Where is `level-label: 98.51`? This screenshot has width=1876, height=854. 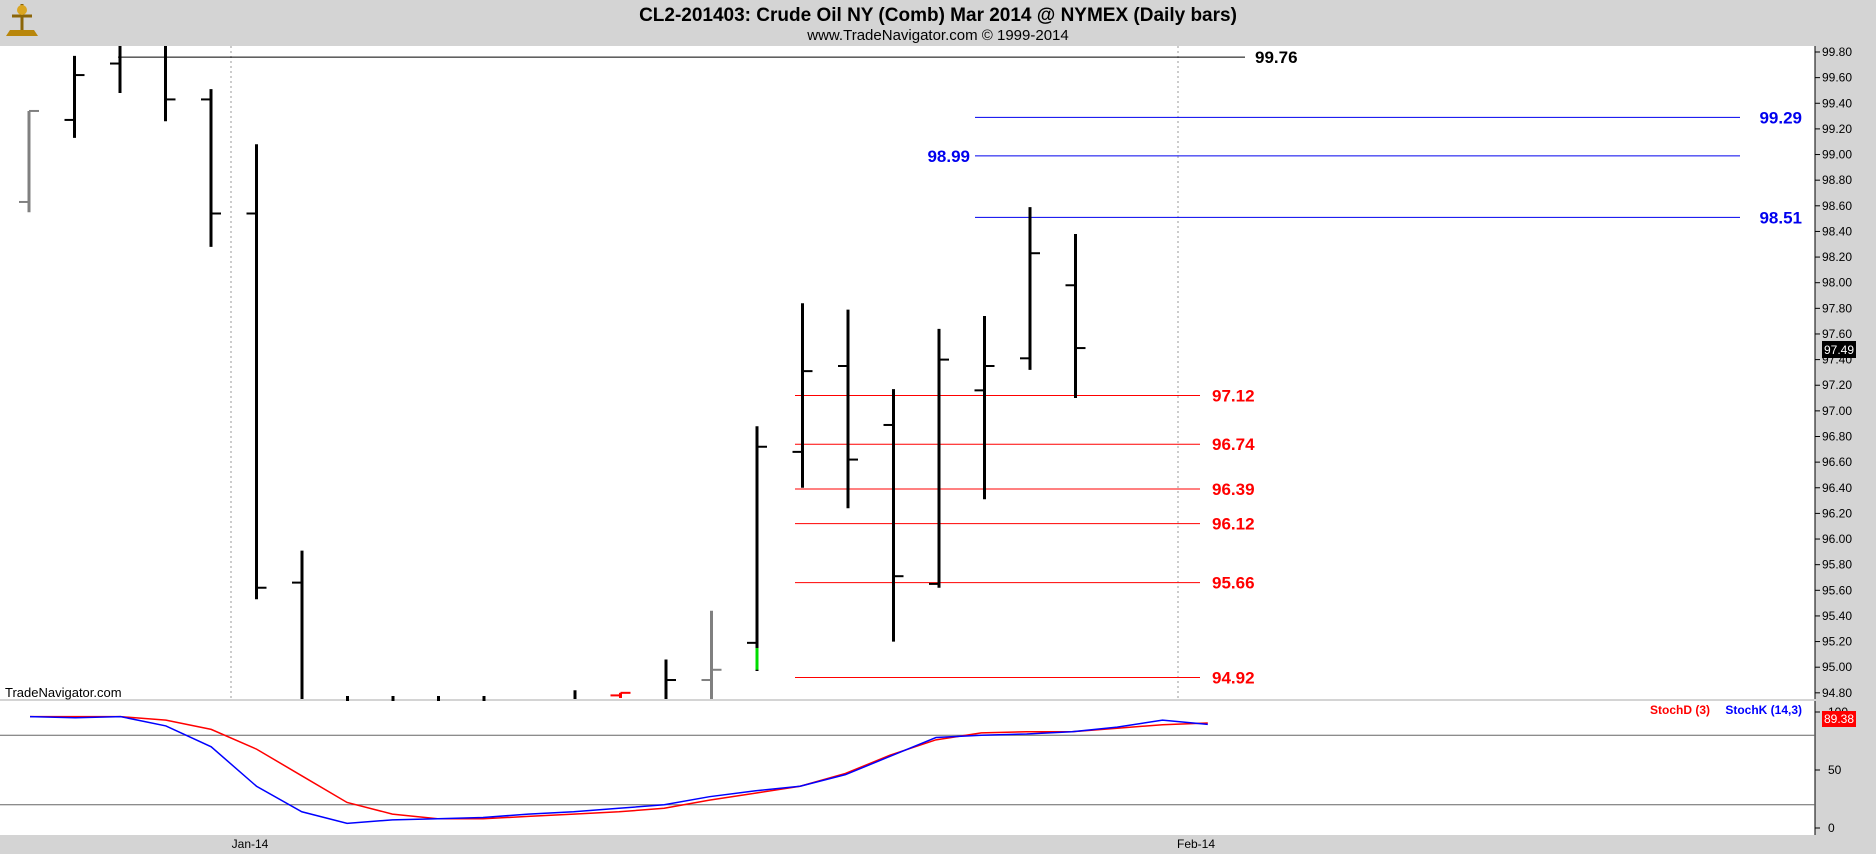
level-label: 98.51 is located at coordinates (1780, 217).